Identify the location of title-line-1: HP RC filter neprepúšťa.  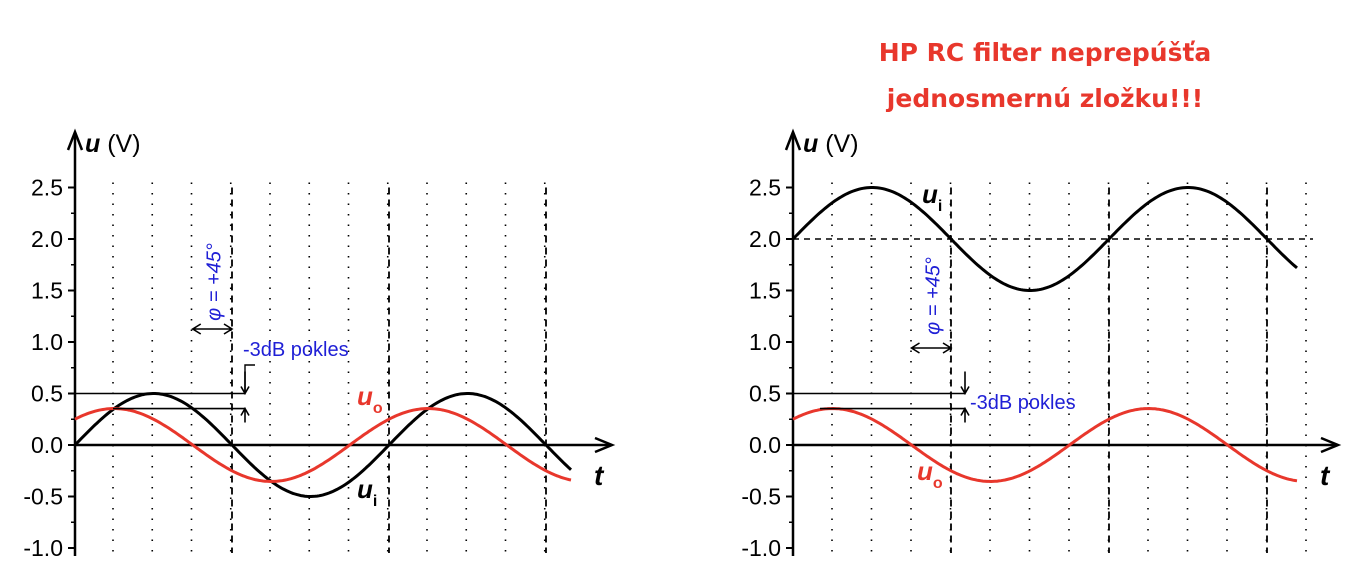
(1045, 52).